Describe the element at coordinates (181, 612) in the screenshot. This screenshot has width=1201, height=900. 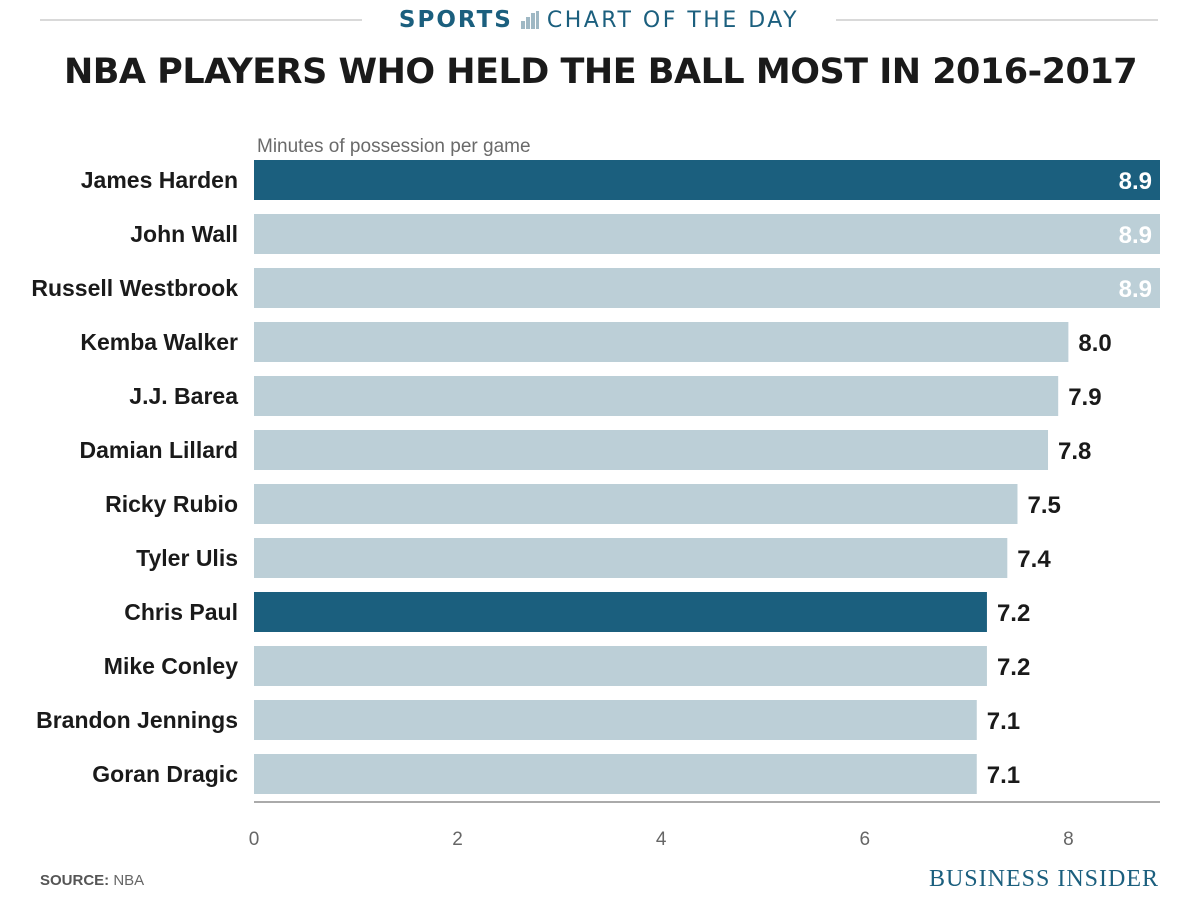
I see `category-label: Chris Paul` at that location.